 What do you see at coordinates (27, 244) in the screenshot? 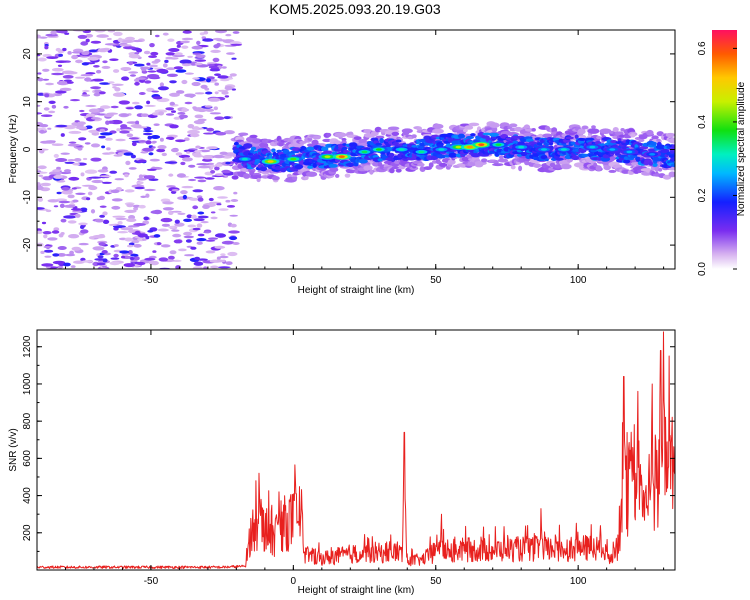
I see `spectrogram-y-tick-label: -20` at bounding box center [27, 244].